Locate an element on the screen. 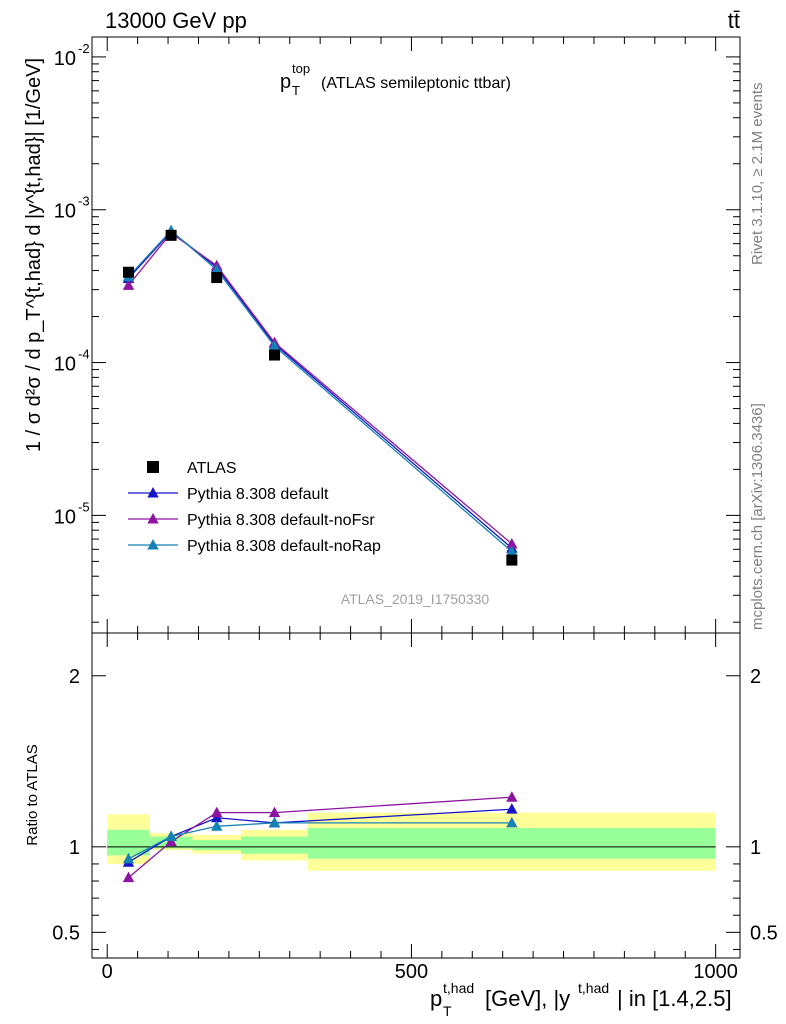 The image size is (786, 1024). ratio-ytick-label-right: 2 is located at coordinates (755, 677).